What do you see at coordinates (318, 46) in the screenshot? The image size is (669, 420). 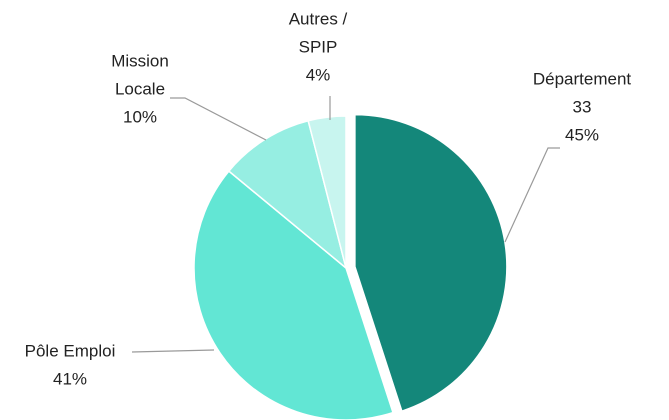 I see `category-label: SPIP` at bounding box center [318, 46].